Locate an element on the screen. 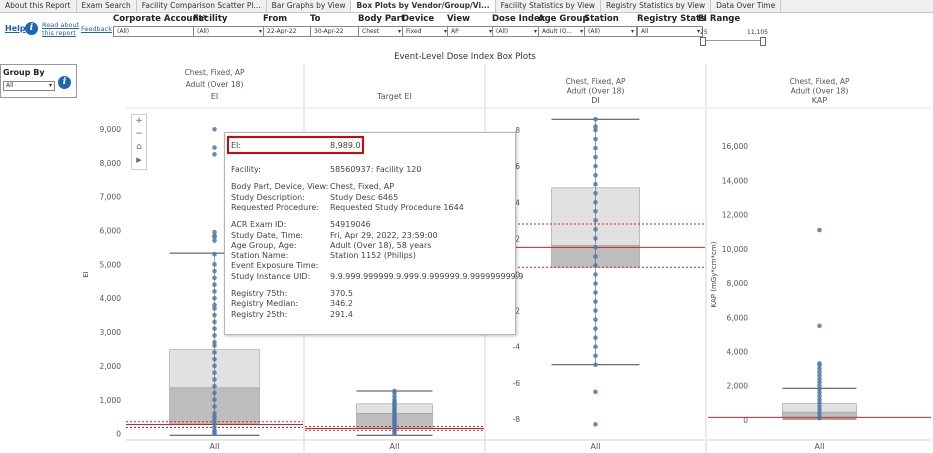 Image resolution: width=933 pixels, height=453 pixels. home-icon: ⌂ is located at coordinates (139, 147).